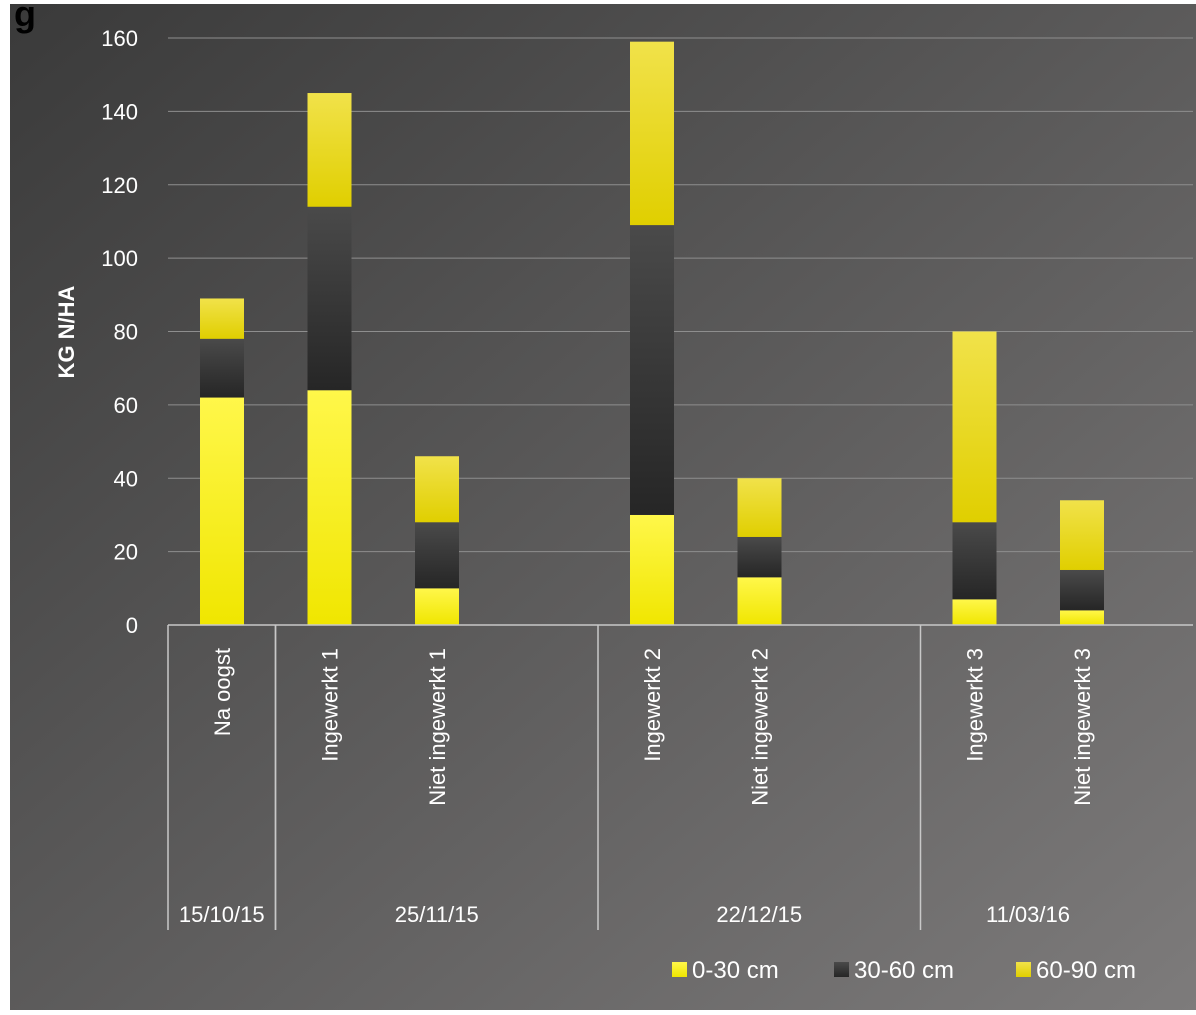 The width and height of the screenshot is (1196, 1015). I want to click on category-label: Na oogst, so click(222, 692).